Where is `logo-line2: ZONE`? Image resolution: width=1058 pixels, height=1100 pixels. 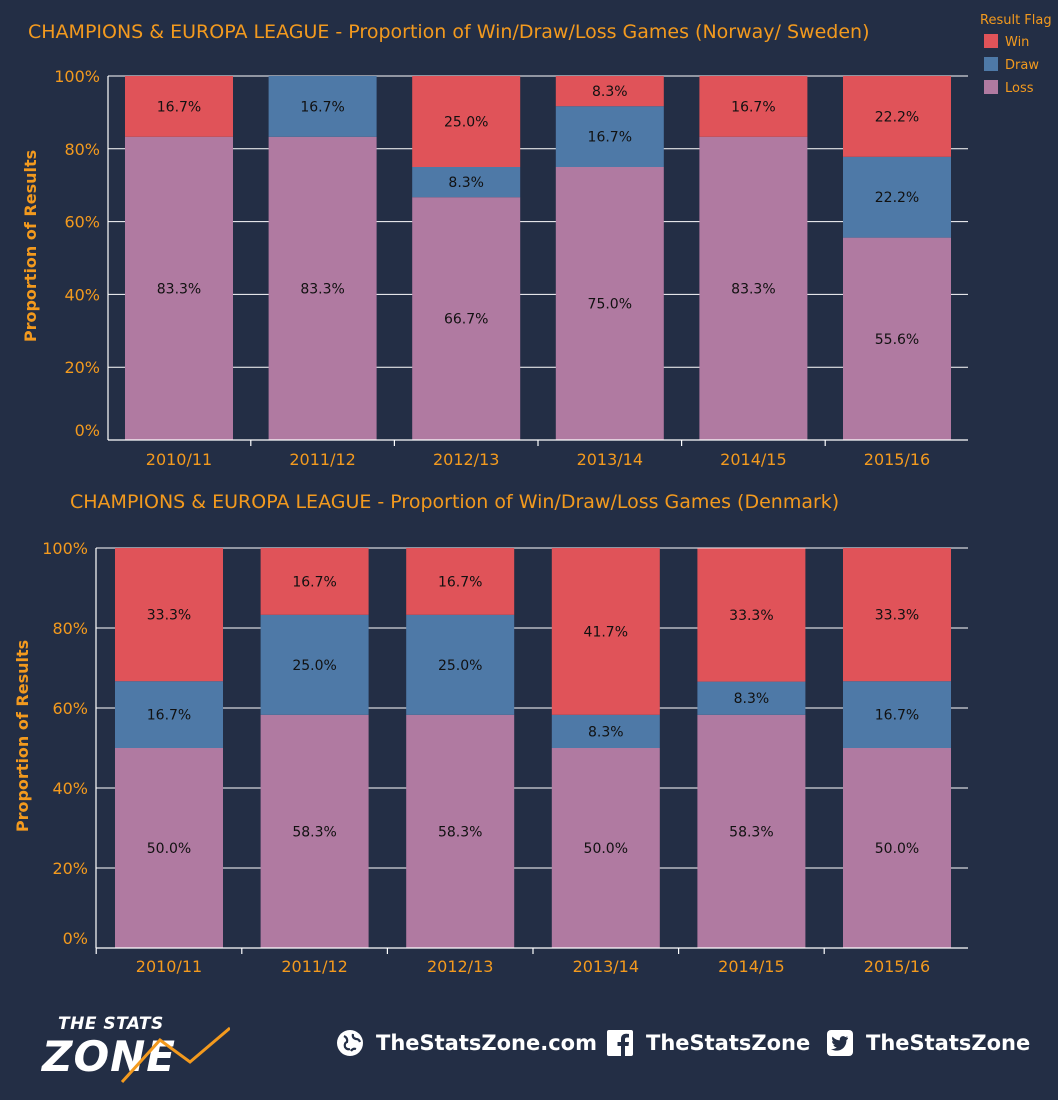
logo-line2: ZONE is located at coordinates (109, 1056).